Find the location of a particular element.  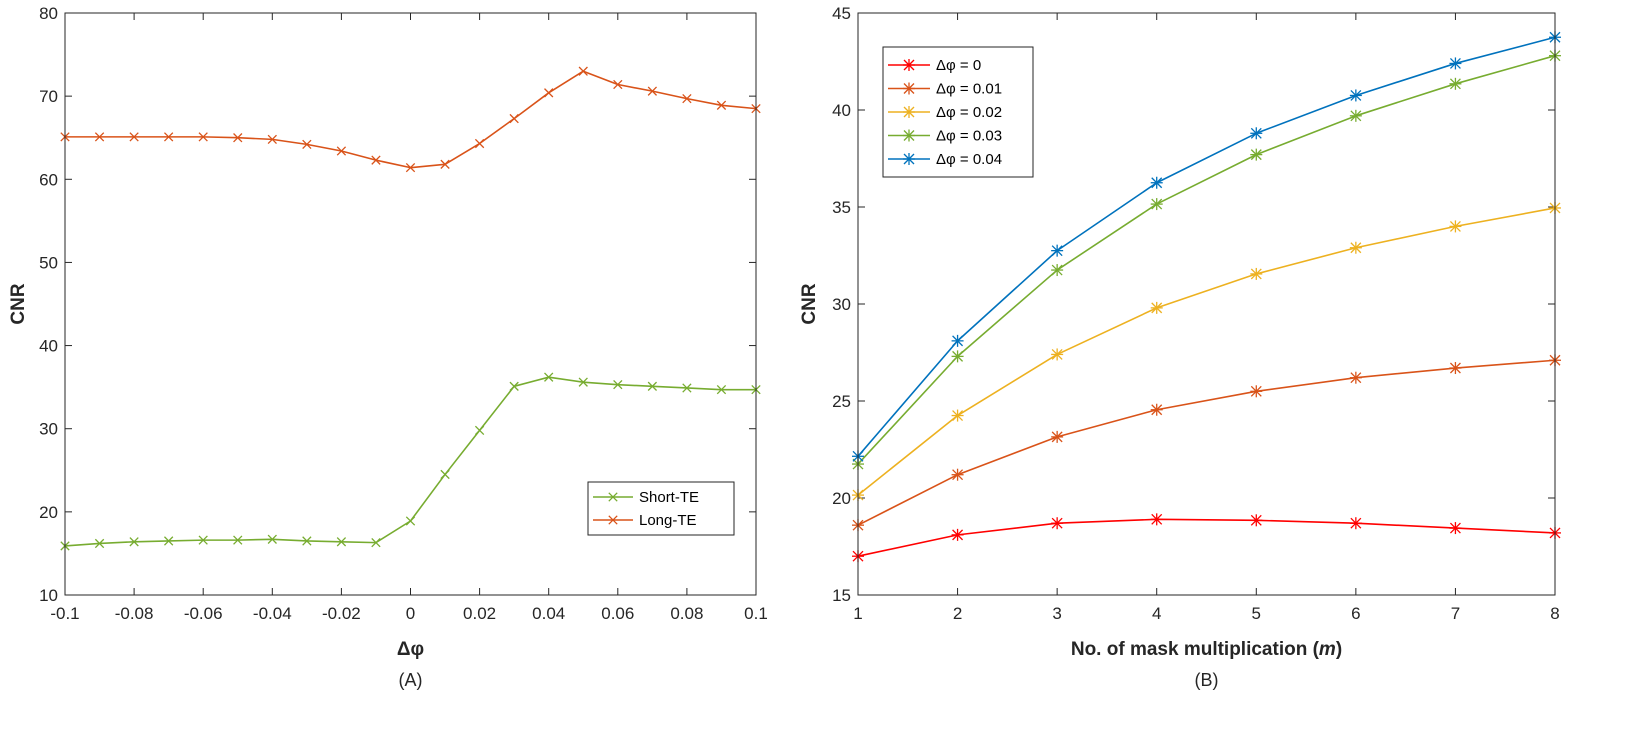

panel-b-legend-label: Δφ = 0 is located at coordinates (958, 65).